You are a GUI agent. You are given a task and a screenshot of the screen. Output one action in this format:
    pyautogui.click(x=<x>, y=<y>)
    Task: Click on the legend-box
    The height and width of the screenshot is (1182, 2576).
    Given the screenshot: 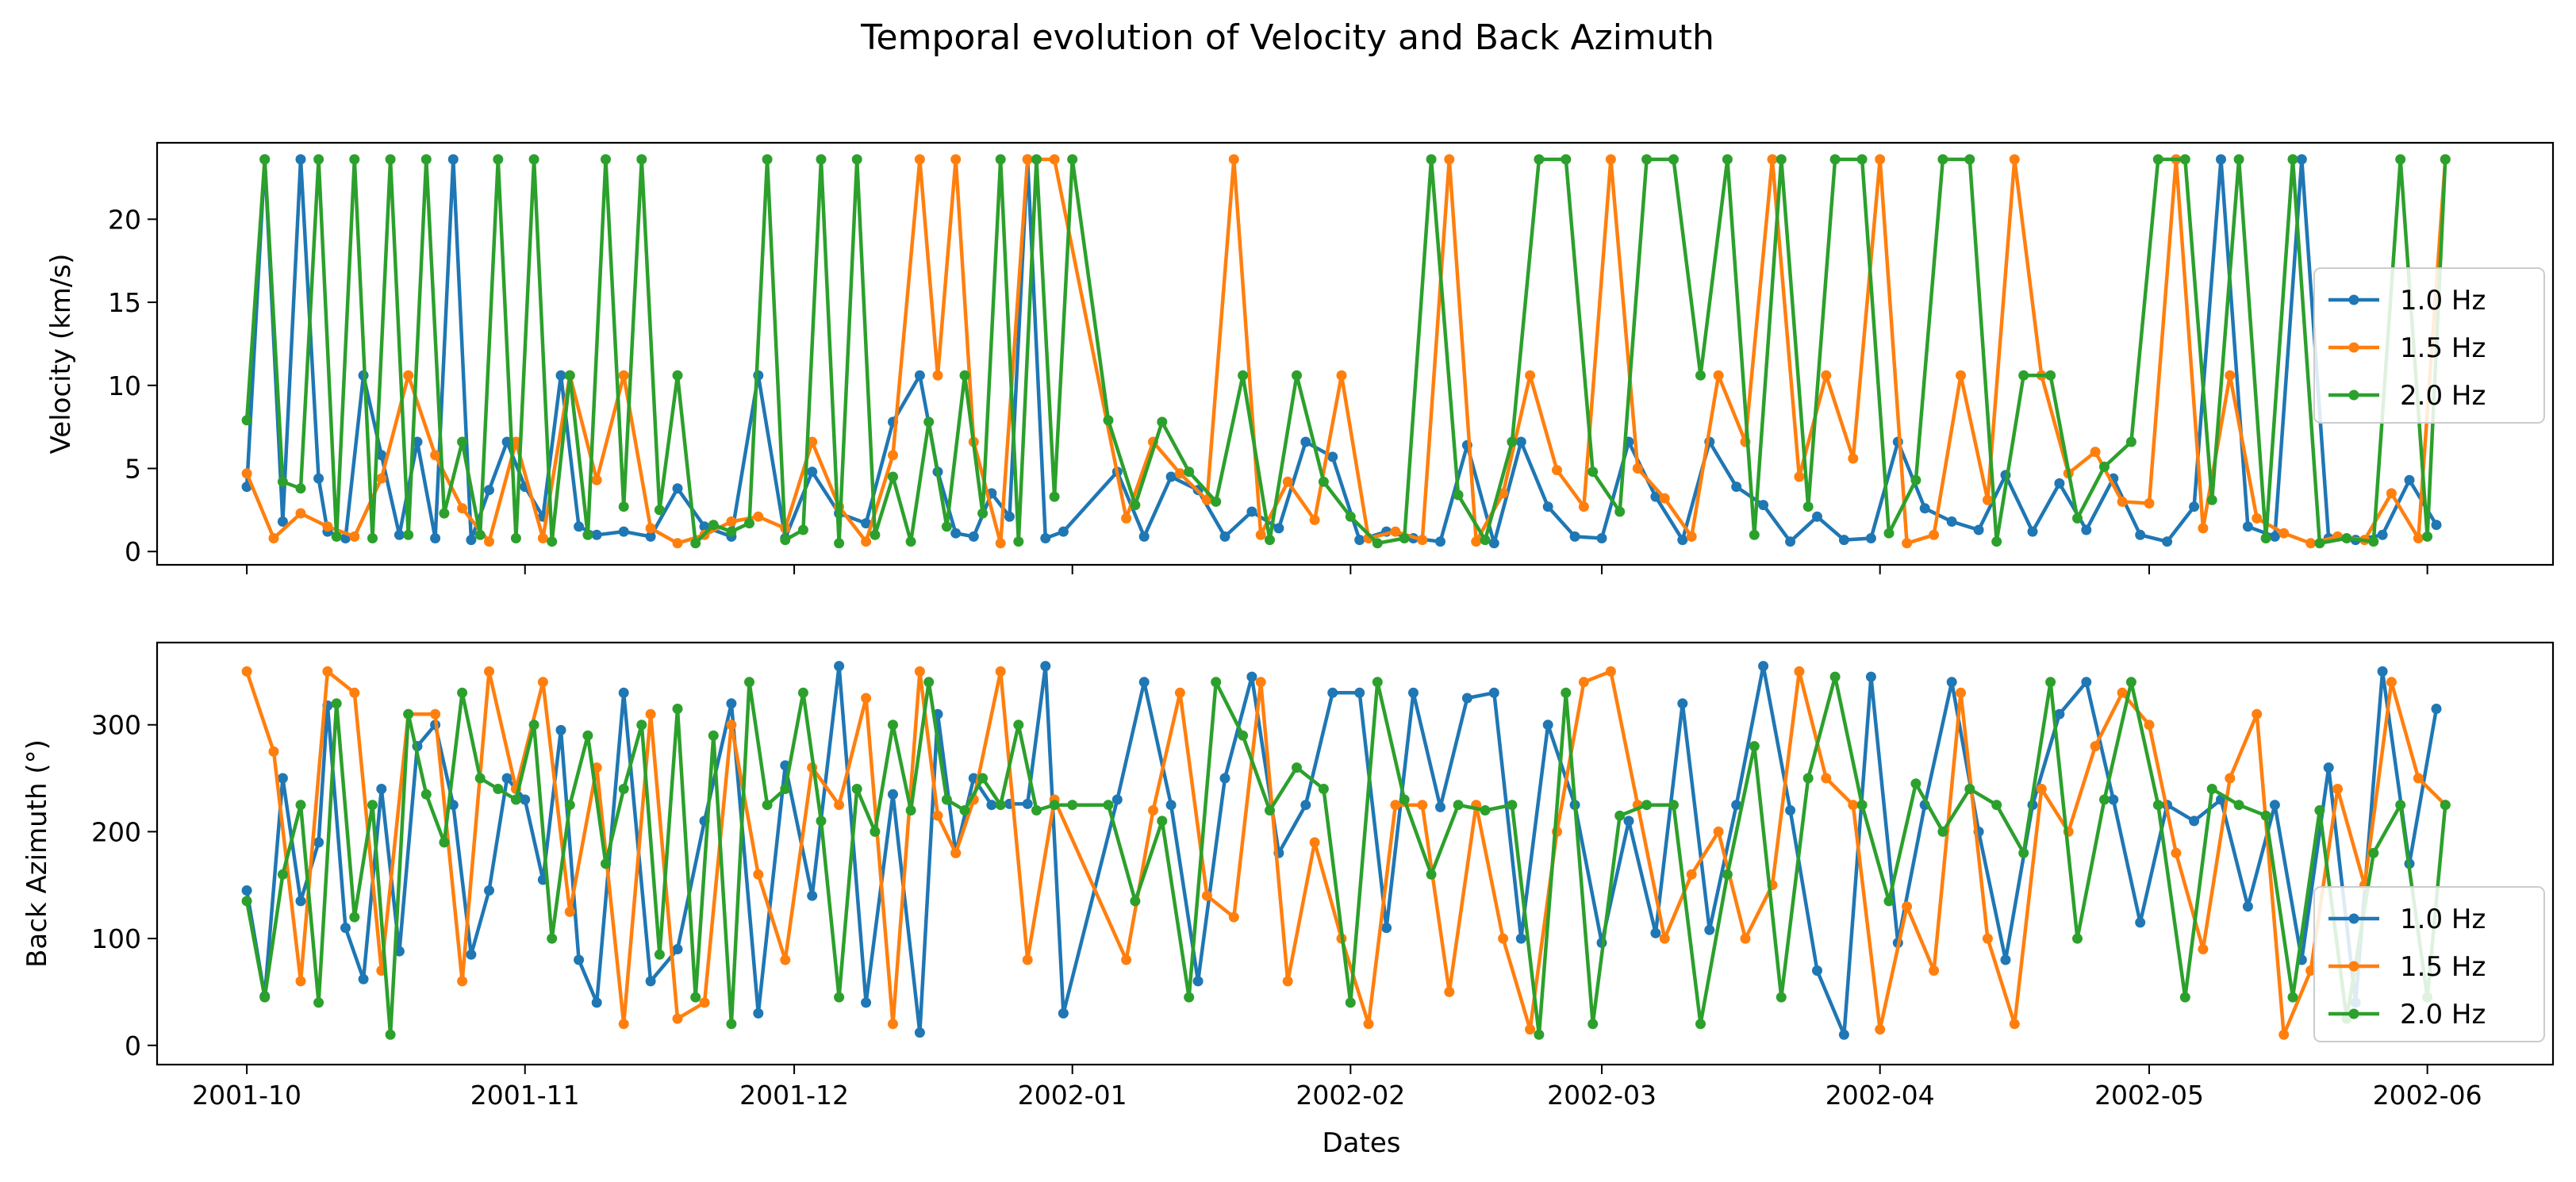 What is the action you would take?
    pyautogui.click(x=2429, y=964)
    